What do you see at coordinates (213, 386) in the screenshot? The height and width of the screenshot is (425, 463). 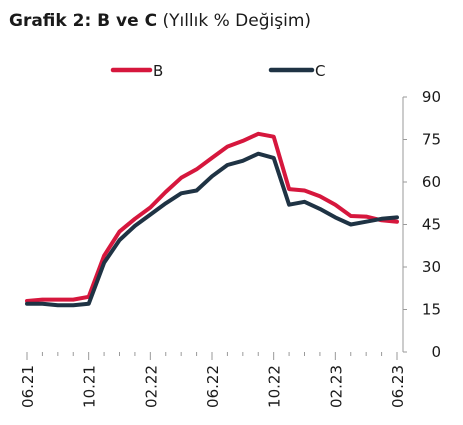 I see `x-tick-label: 06.22` at bounding box center [213, 386].